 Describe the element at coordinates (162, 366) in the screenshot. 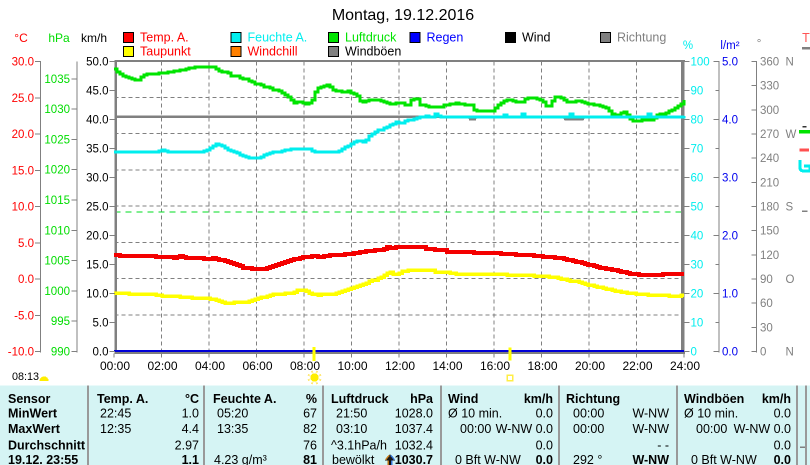

I see `svg-text: 02:00` at that location.